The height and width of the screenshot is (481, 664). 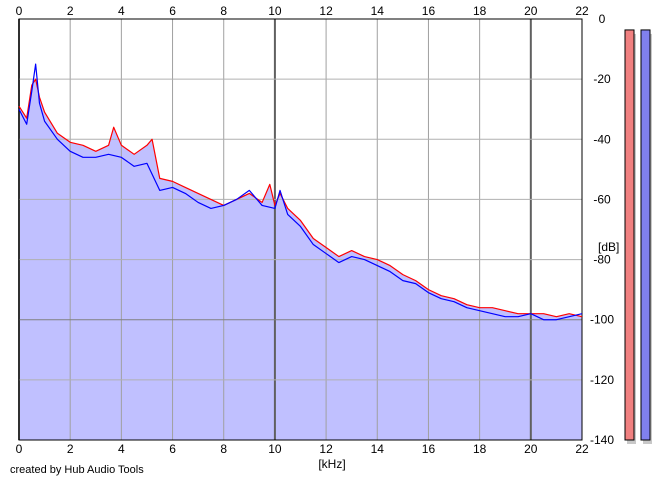 What do you see at coordinates (638, 236) in the screenshot?
I see `level-meters` at bounding box center [638, 236].